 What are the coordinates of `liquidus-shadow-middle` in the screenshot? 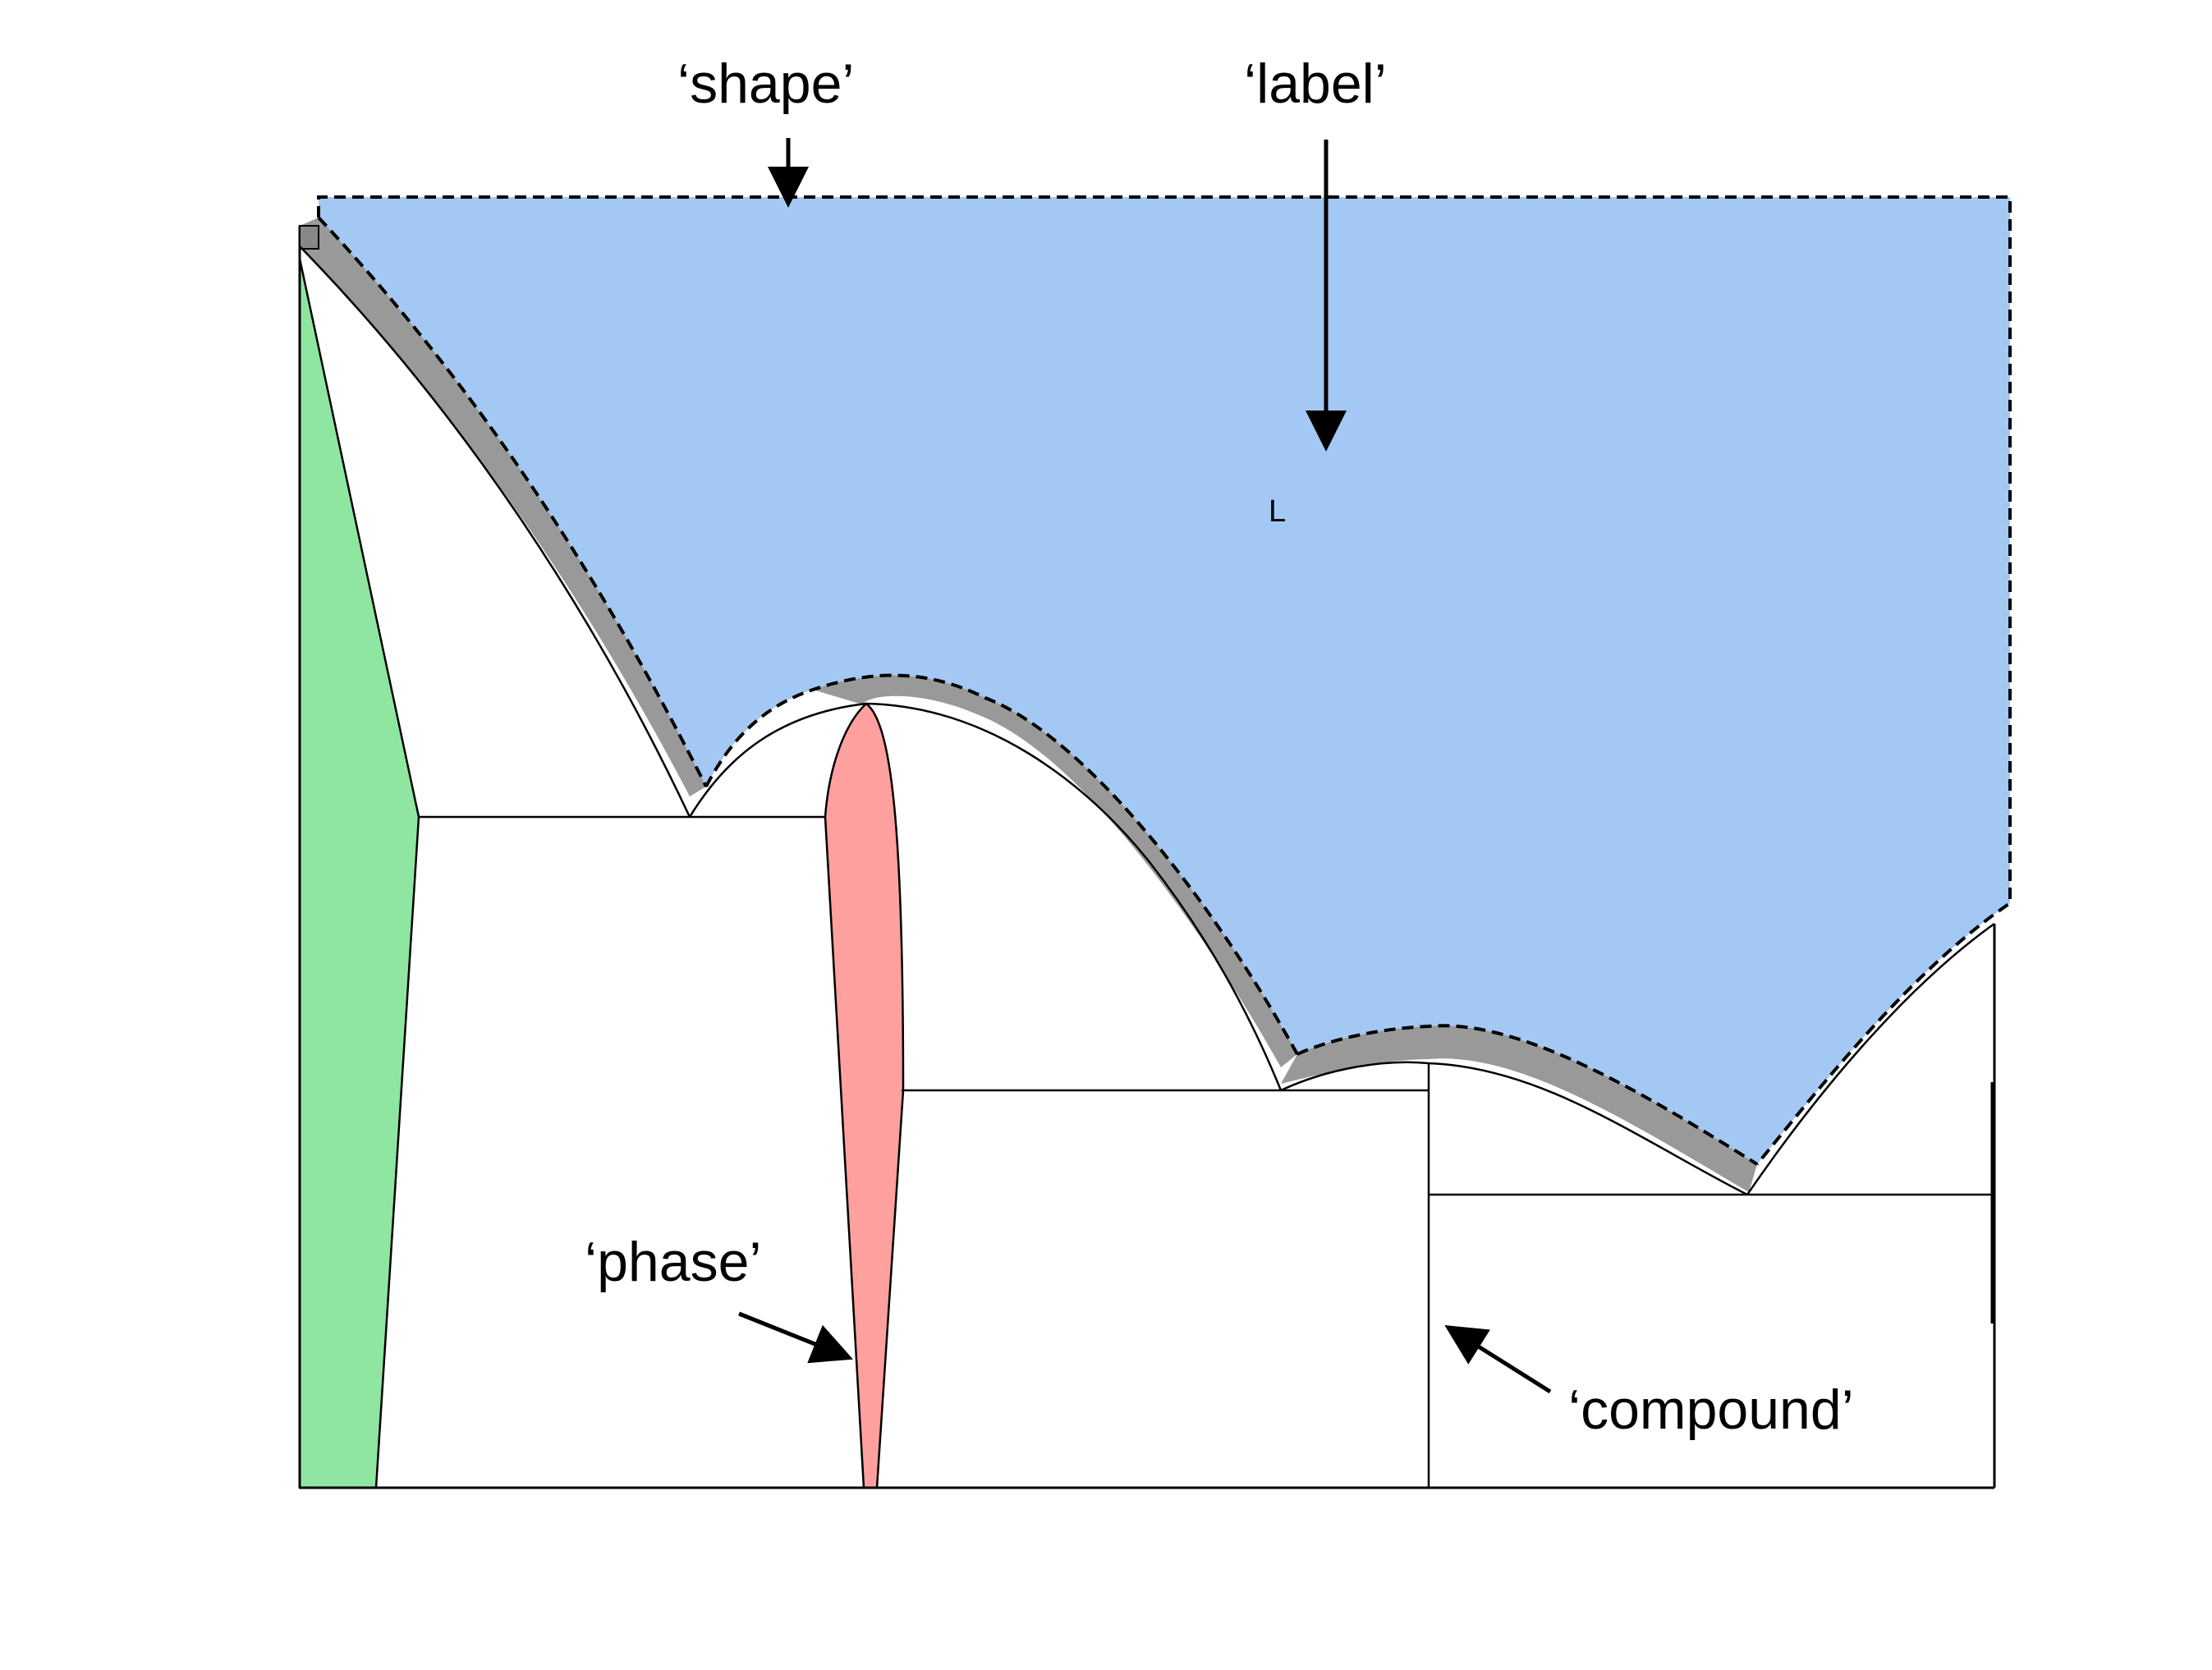 It's located at (1055, 871).